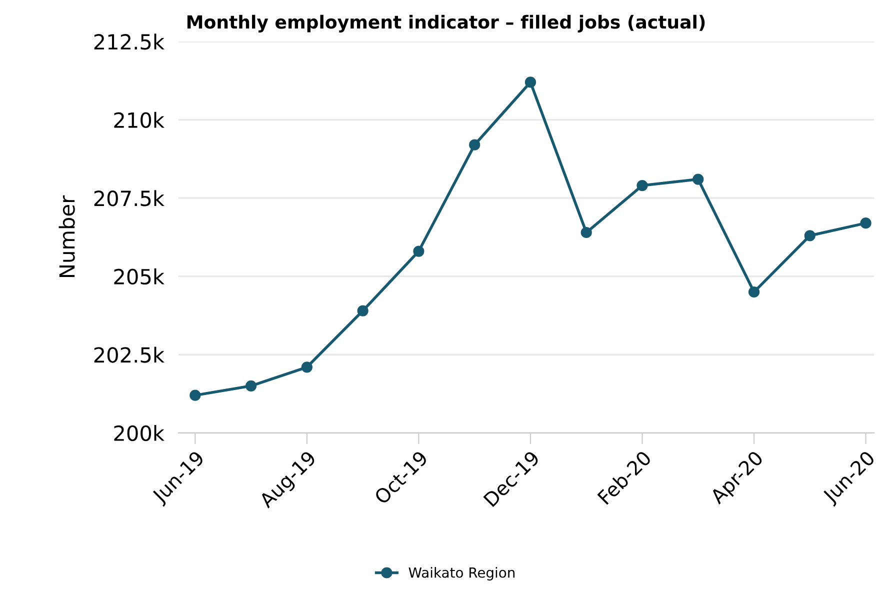 This screenshot has width=892, height=593. Describe the element at coordinates (139, 433) in the screenshot. I see `y-tick-label: 200k` at that location.